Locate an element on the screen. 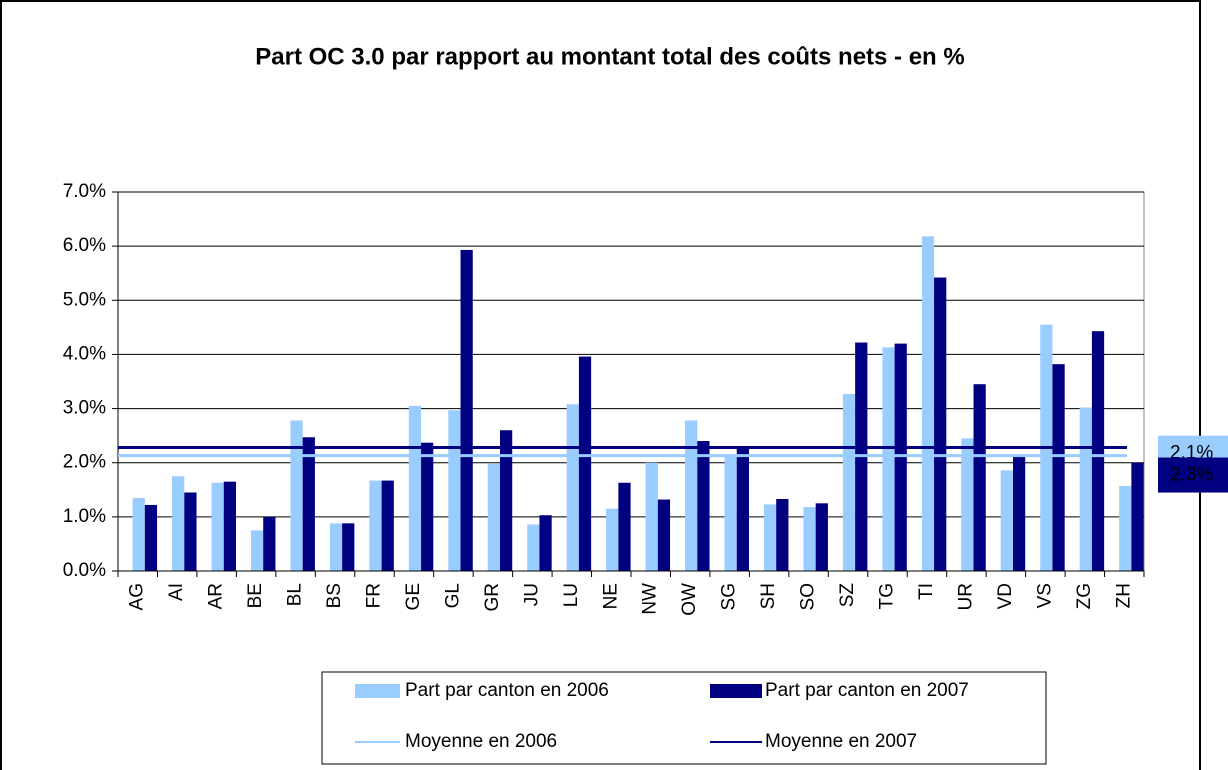  mean-label-box is located at coordinates (1193, 475).